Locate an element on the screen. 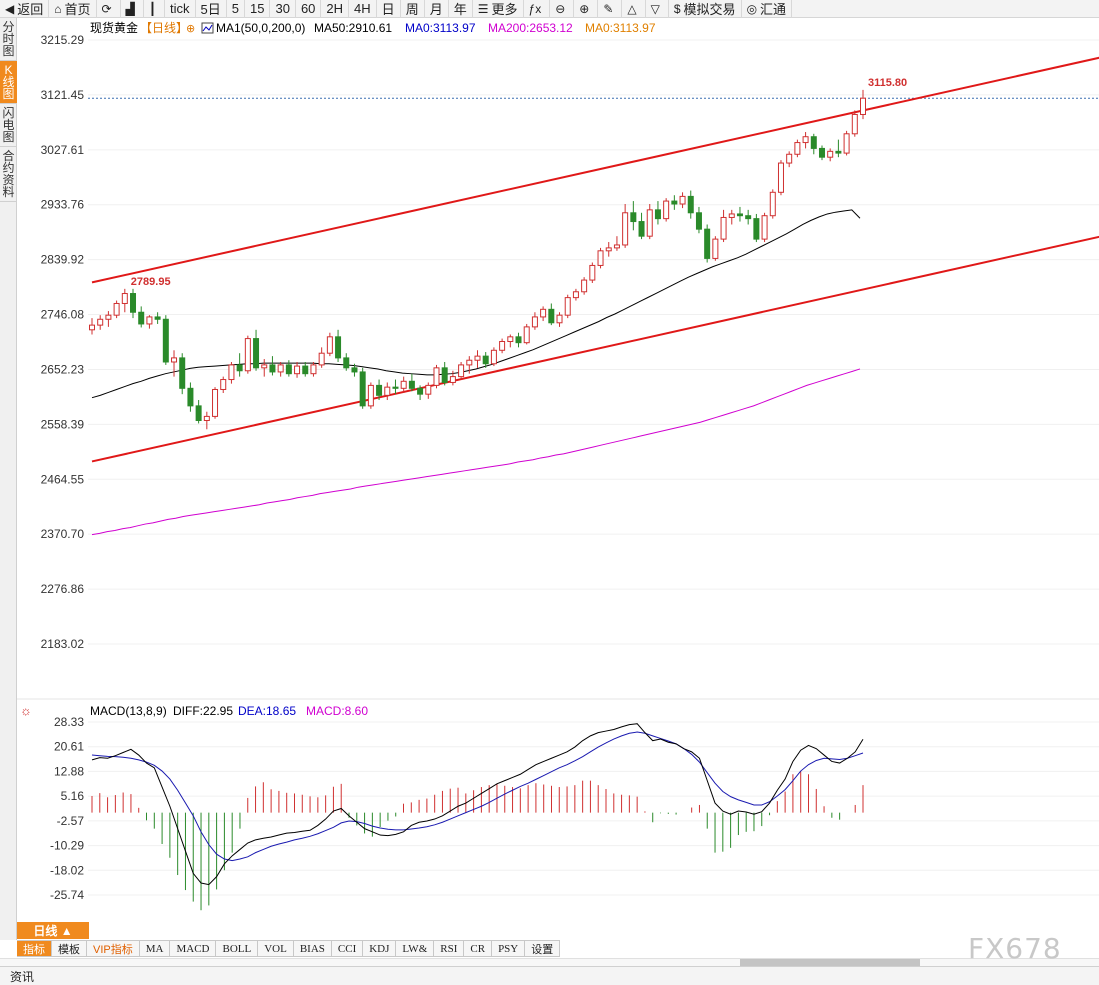 This screenshot has height=985, width=1099. toolbar-home-button: ⌂ 首页 is located at coordinates (73, 9).